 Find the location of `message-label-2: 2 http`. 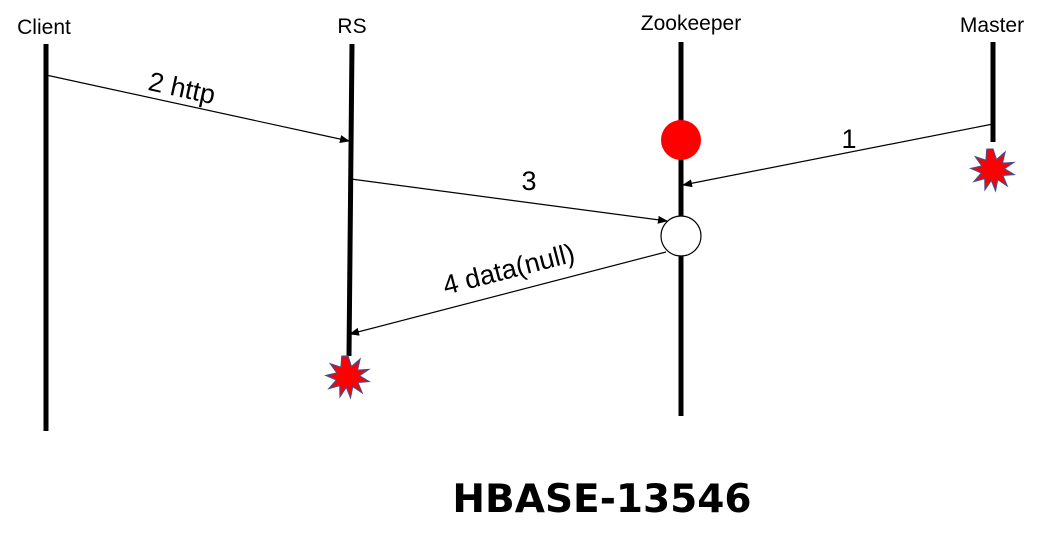

message-label-2: 2 http is located at coordinates (182, 88).